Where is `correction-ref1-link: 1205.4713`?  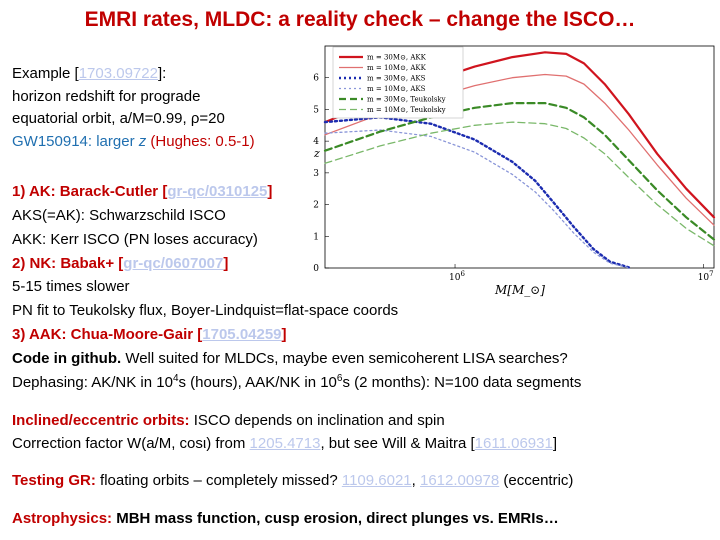 correction-ref1-link: 1205.4713 is located at coordinates (285, 443).